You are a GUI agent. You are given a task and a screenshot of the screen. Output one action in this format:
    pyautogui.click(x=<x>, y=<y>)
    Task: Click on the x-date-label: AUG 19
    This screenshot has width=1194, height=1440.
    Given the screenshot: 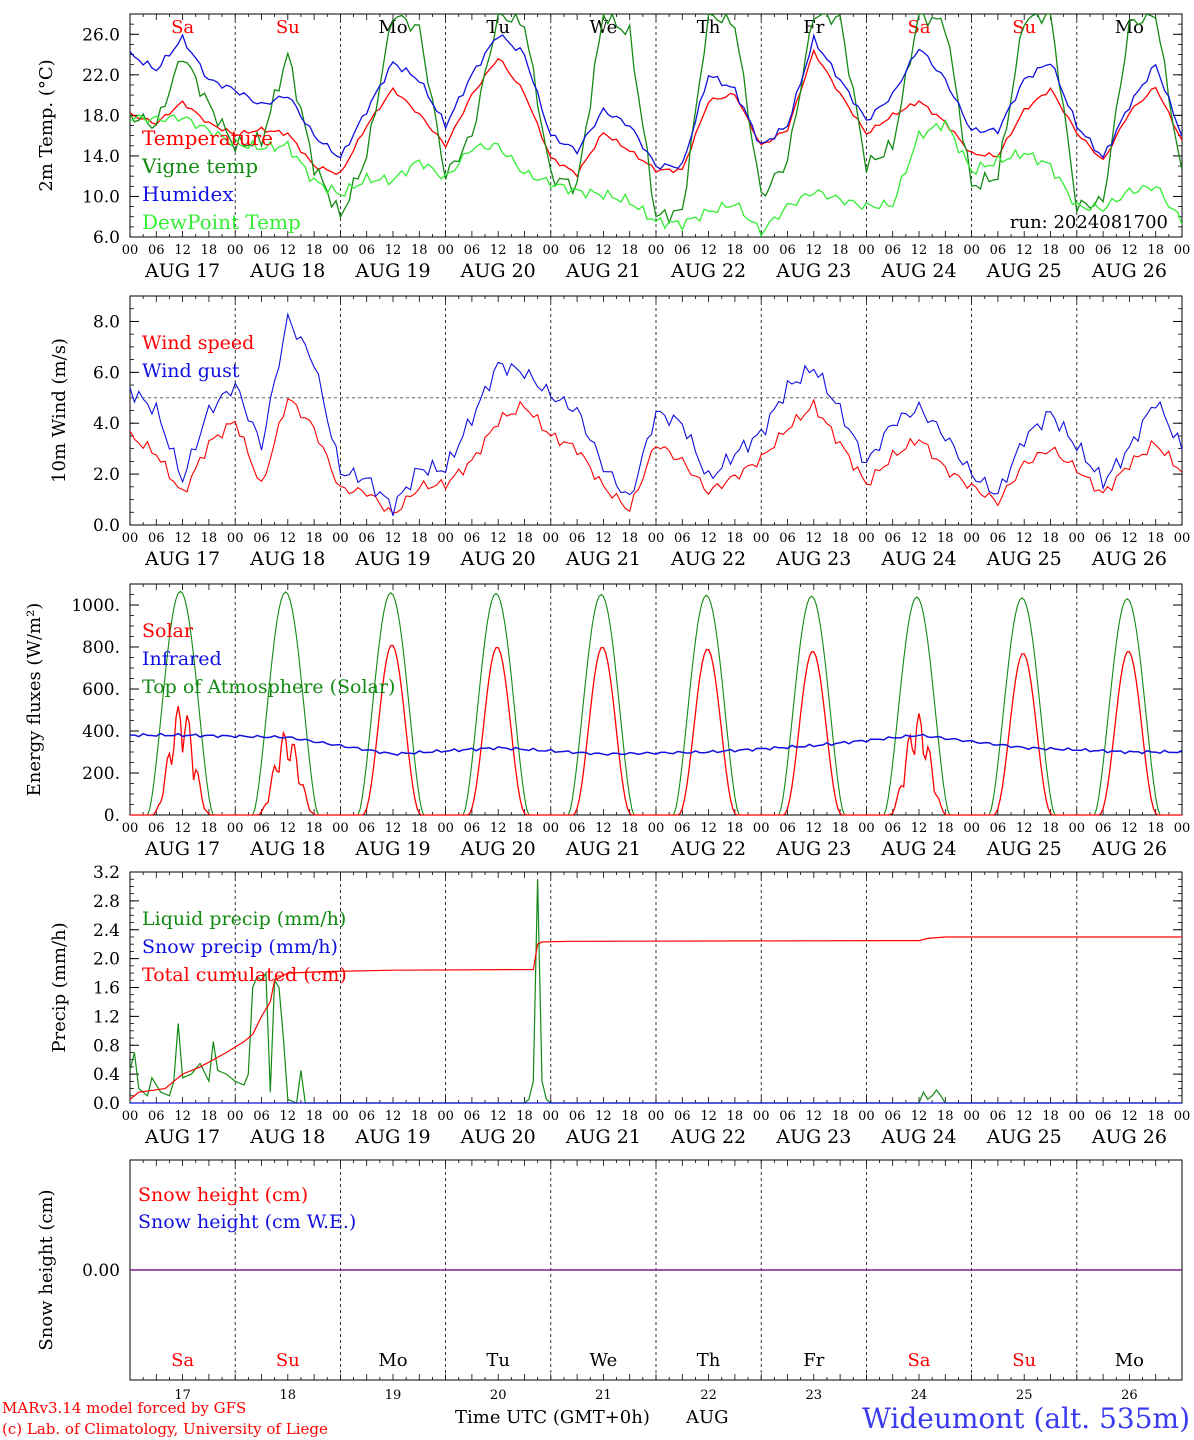 What is the action you would take?
    pyautogui.click(x=392, y=1137)
    